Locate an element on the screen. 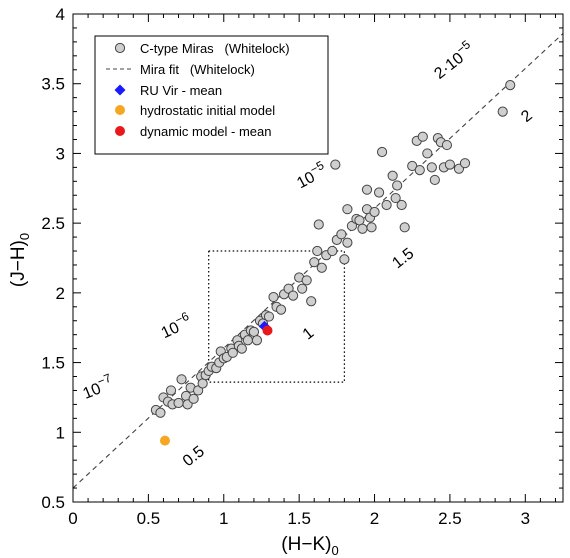 The height and width of the screenshot is (558, 570). x-tick-label: 1 is located at coordinates (223, 518).